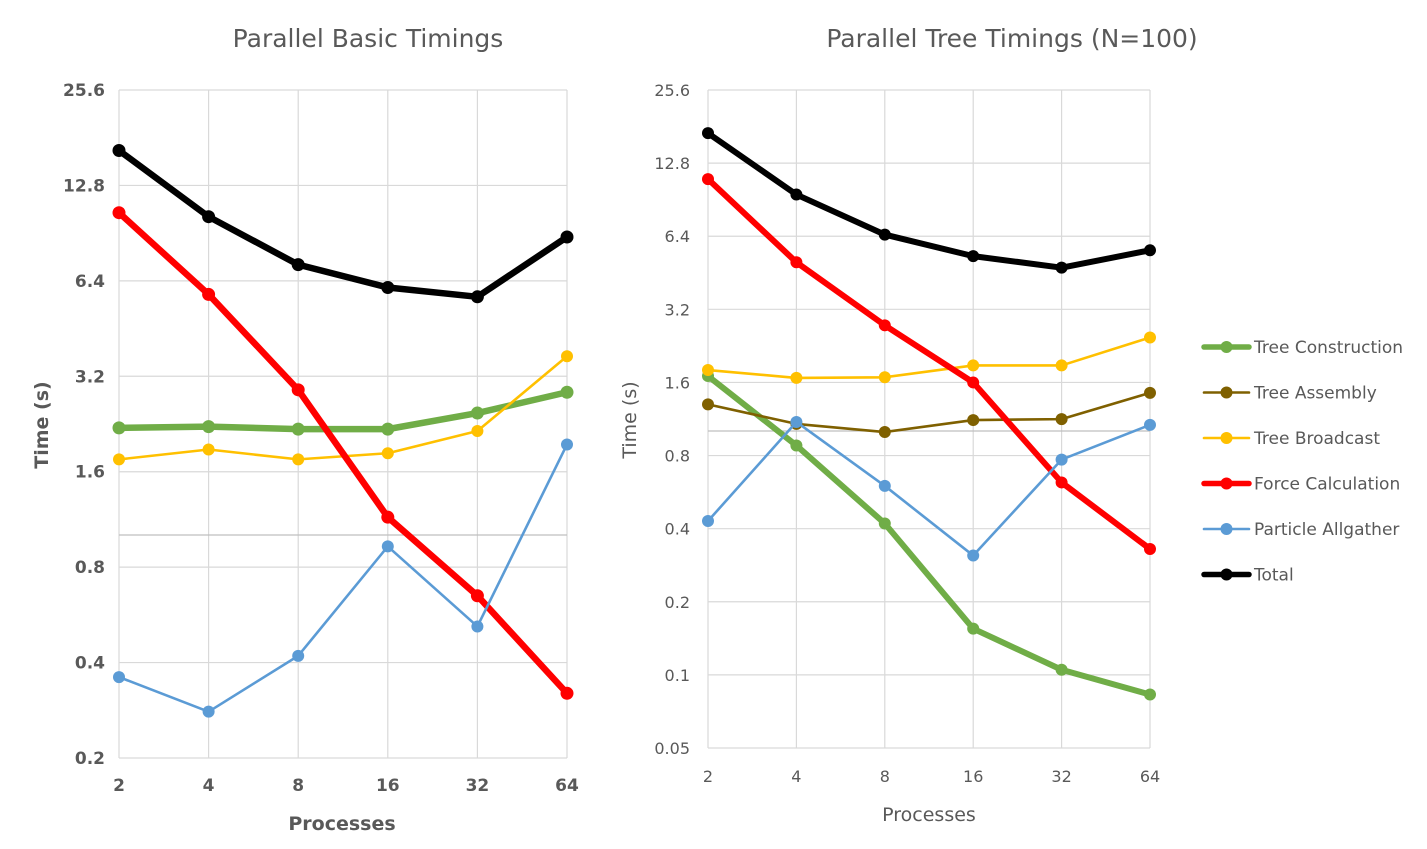 Image resolution: width=1427 pixels, height=849 pixels. Describe the element at coordinates (1273, 576) in the screenshot. I see `legend-label: Total` at that location.